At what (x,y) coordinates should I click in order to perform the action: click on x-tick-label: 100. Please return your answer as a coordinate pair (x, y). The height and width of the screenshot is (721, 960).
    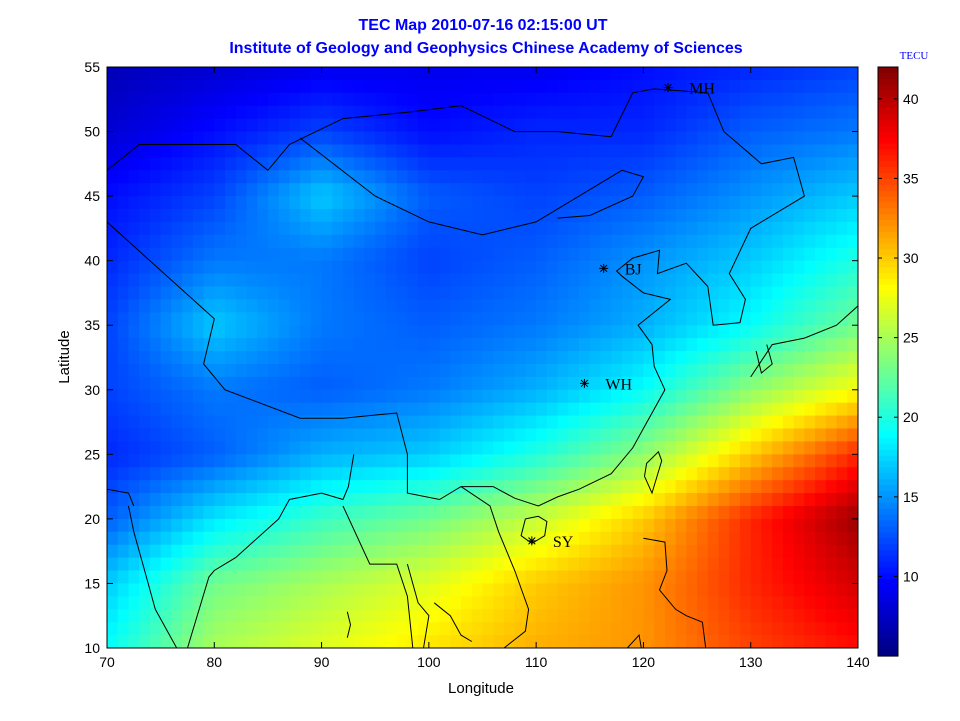
    Looking at the image, I should click on (429, 662).